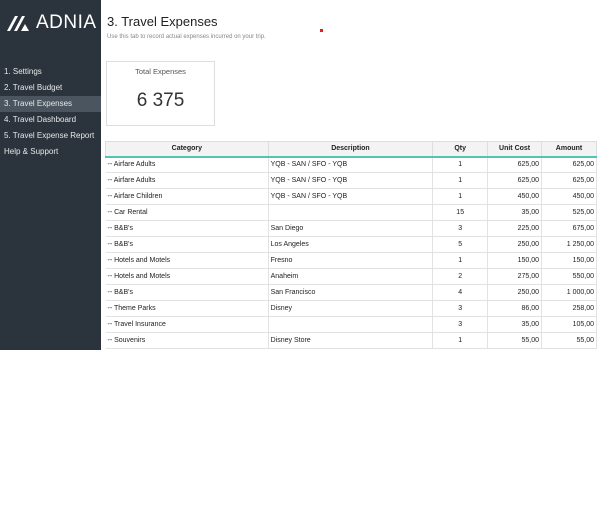  I want to click on cell-qty: 15, so click(460, 212).